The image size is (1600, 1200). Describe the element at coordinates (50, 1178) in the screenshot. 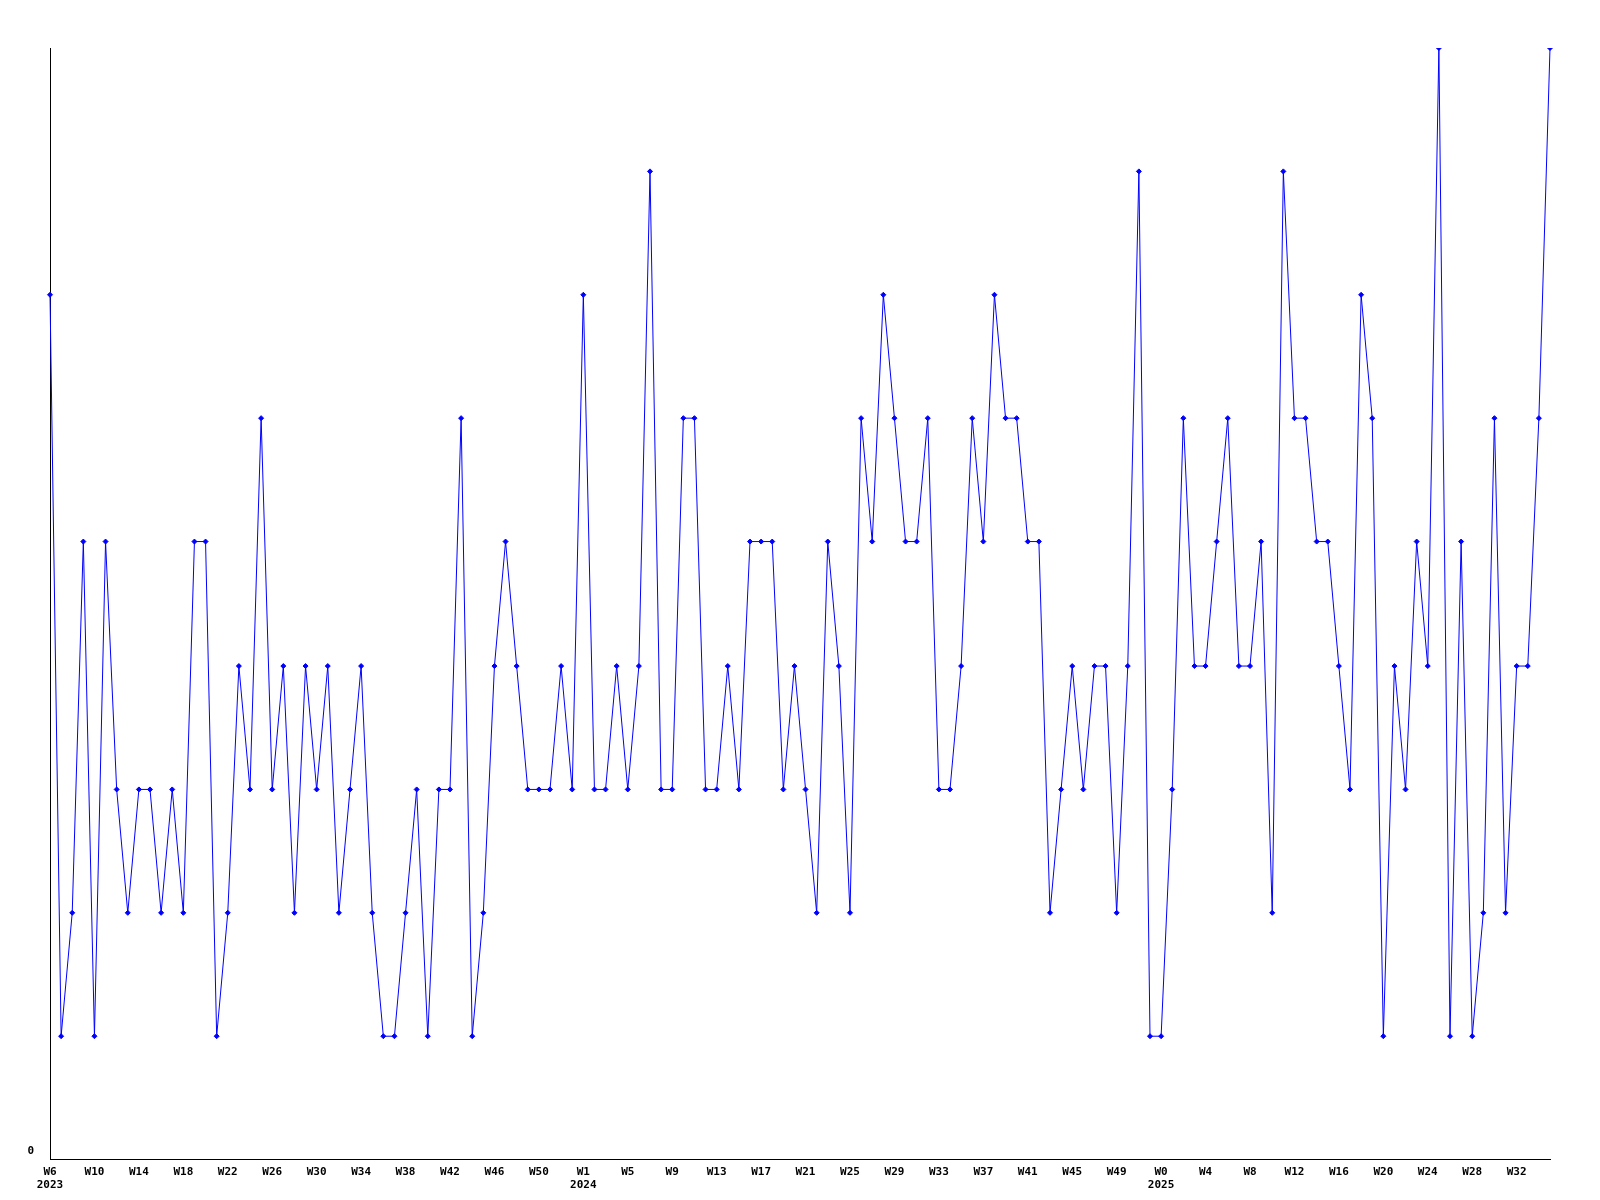

I see `x-tick-label: W6 2023` at that location.